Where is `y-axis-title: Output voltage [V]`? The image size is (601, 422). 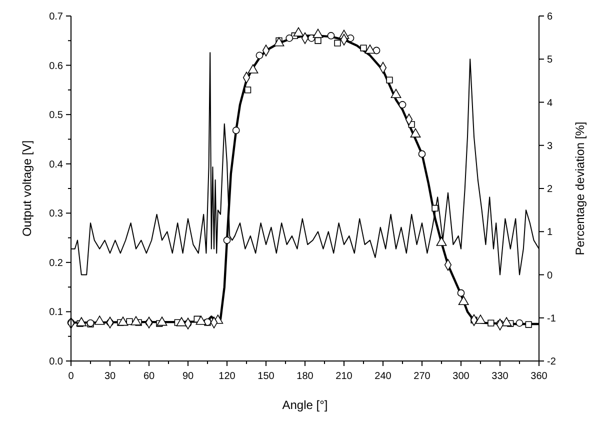
y-axis-title: Output voltage [V] is located at coordinates (27, 188).